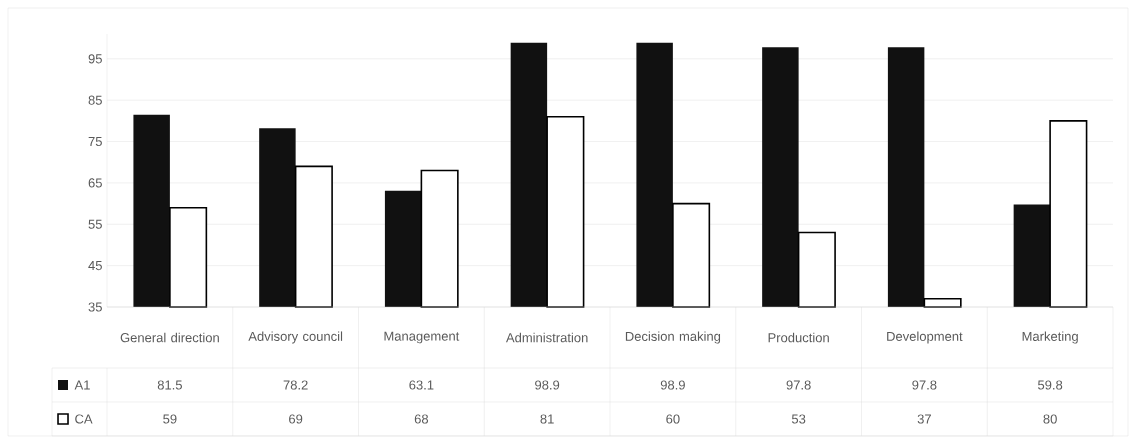 The height and width of the screenshot is (438, 1134). Describe the element at coordinates (1050, 419) in the screenshot. I see `data-label: 80` at that location.